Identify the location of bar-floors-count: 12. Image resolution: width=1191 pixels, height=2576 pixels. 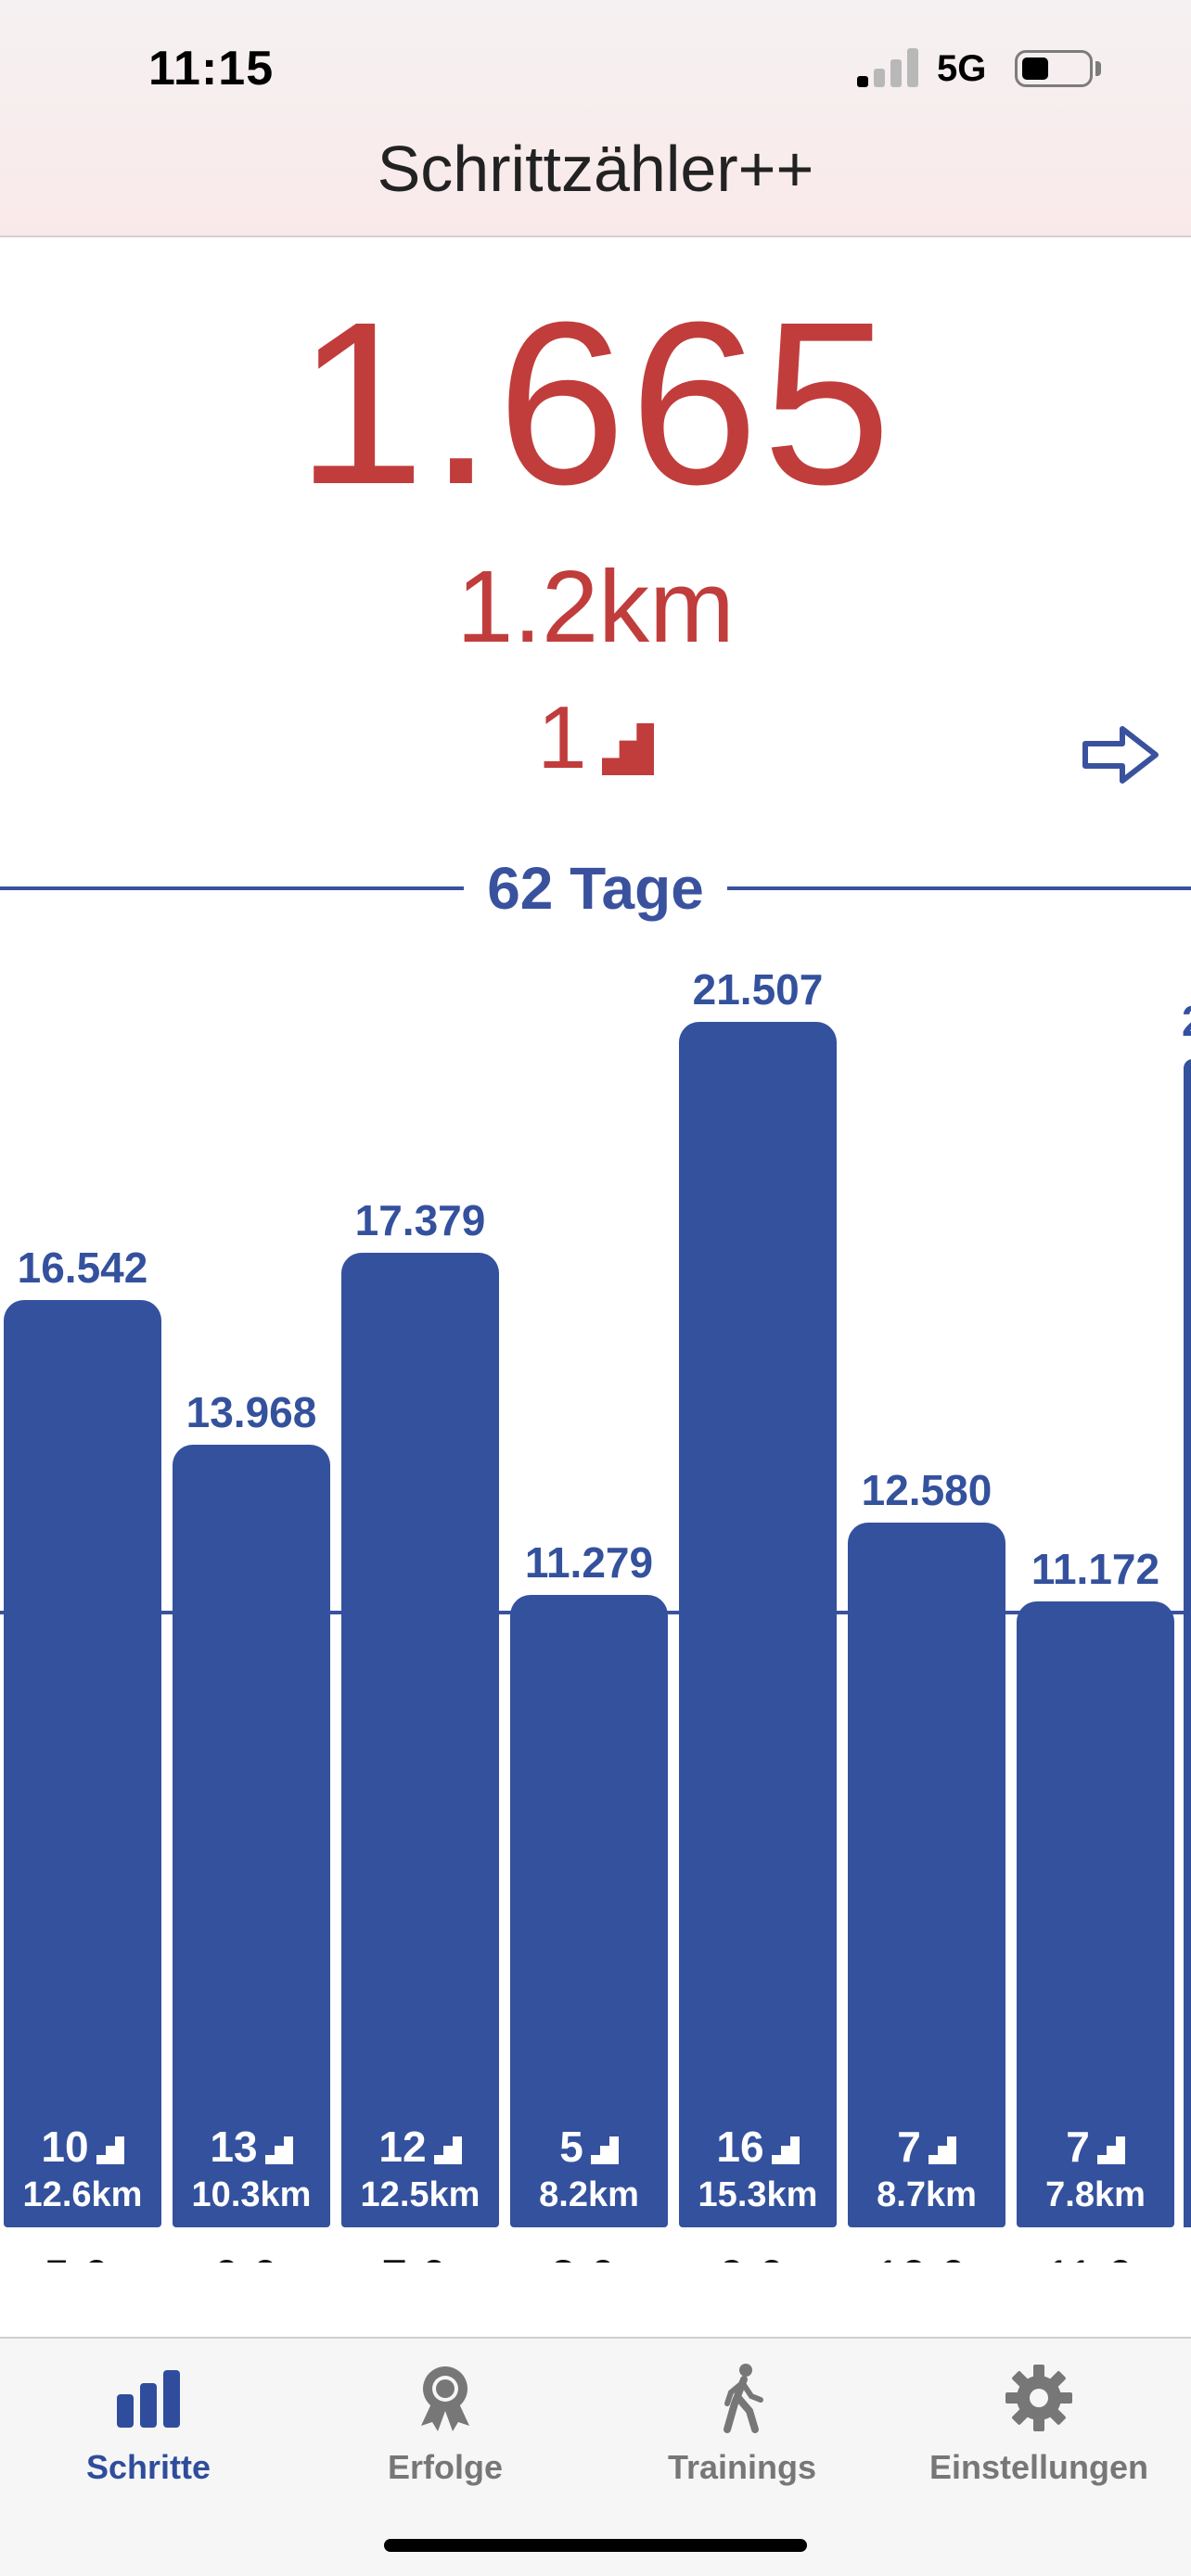
(402, 2147).